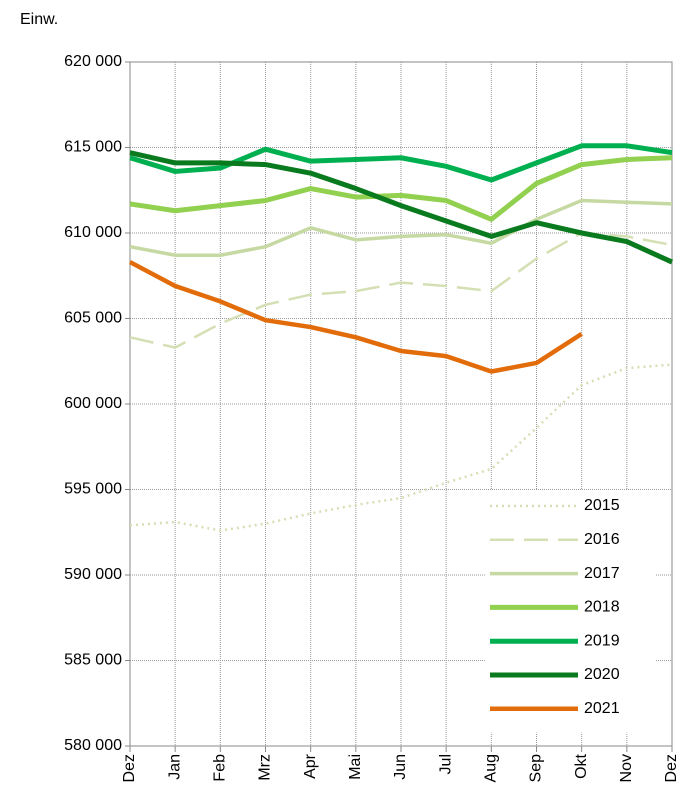 This screenshot has height=800, width=699. Describe the element at coordinates (602, 640) in the screenshot. I see `legend-label: 2019` at that location.